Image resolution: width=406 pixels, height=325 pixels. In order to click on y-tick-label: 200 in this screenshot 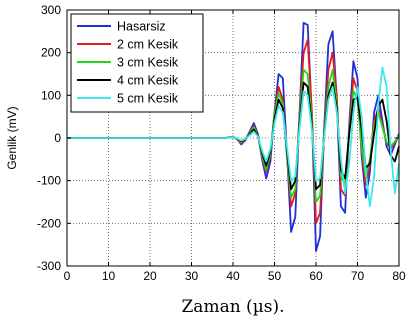, I will do `click(51, 53)`.